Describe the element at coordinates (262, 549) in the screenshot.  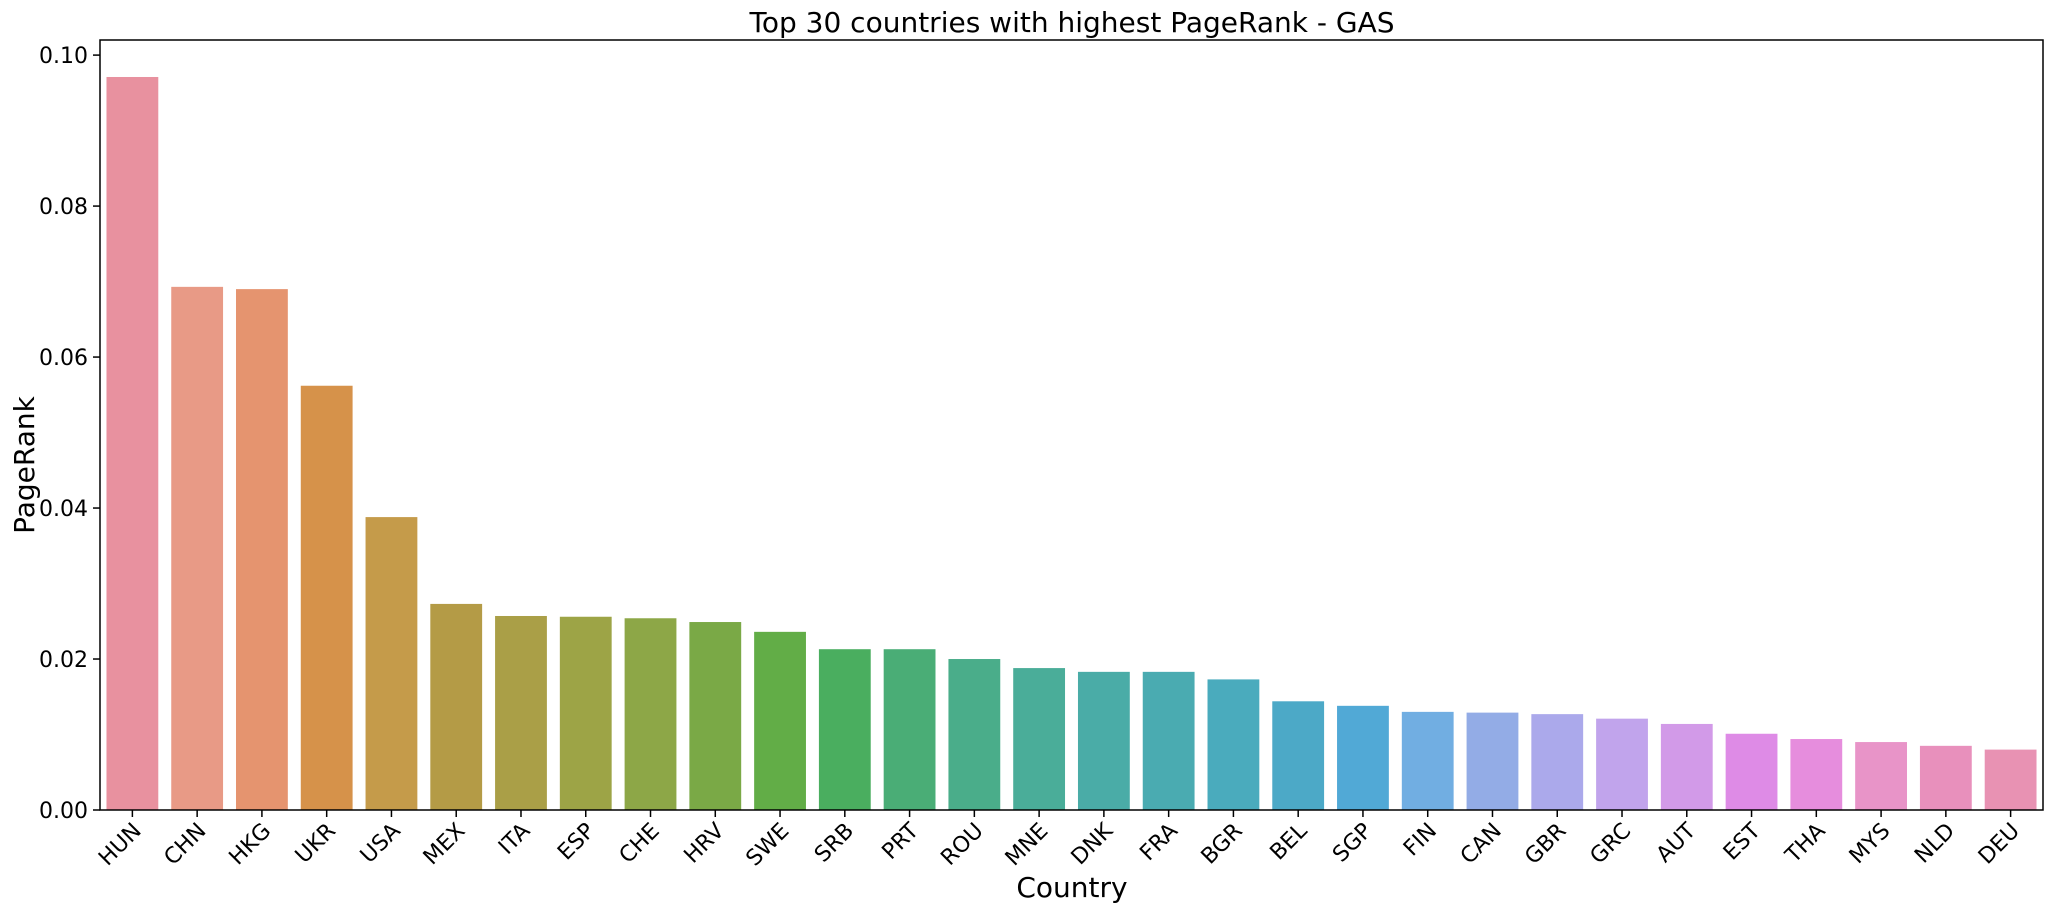
I see `bar-hkg` at that location.